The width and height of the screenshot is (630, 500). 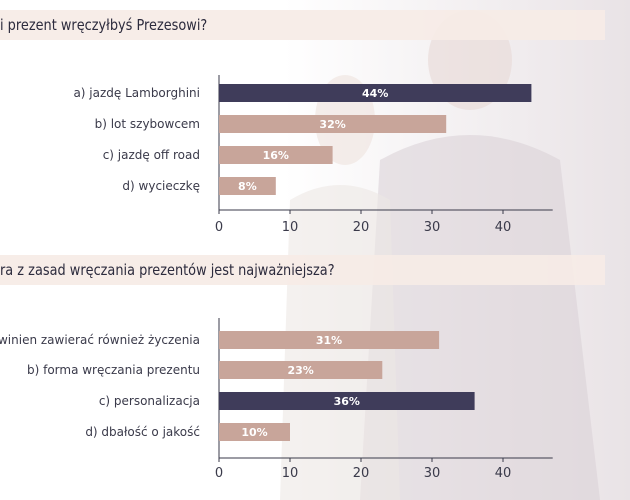 I want to click on chart-1-data-label: 16%, so click(x=276, y=155).